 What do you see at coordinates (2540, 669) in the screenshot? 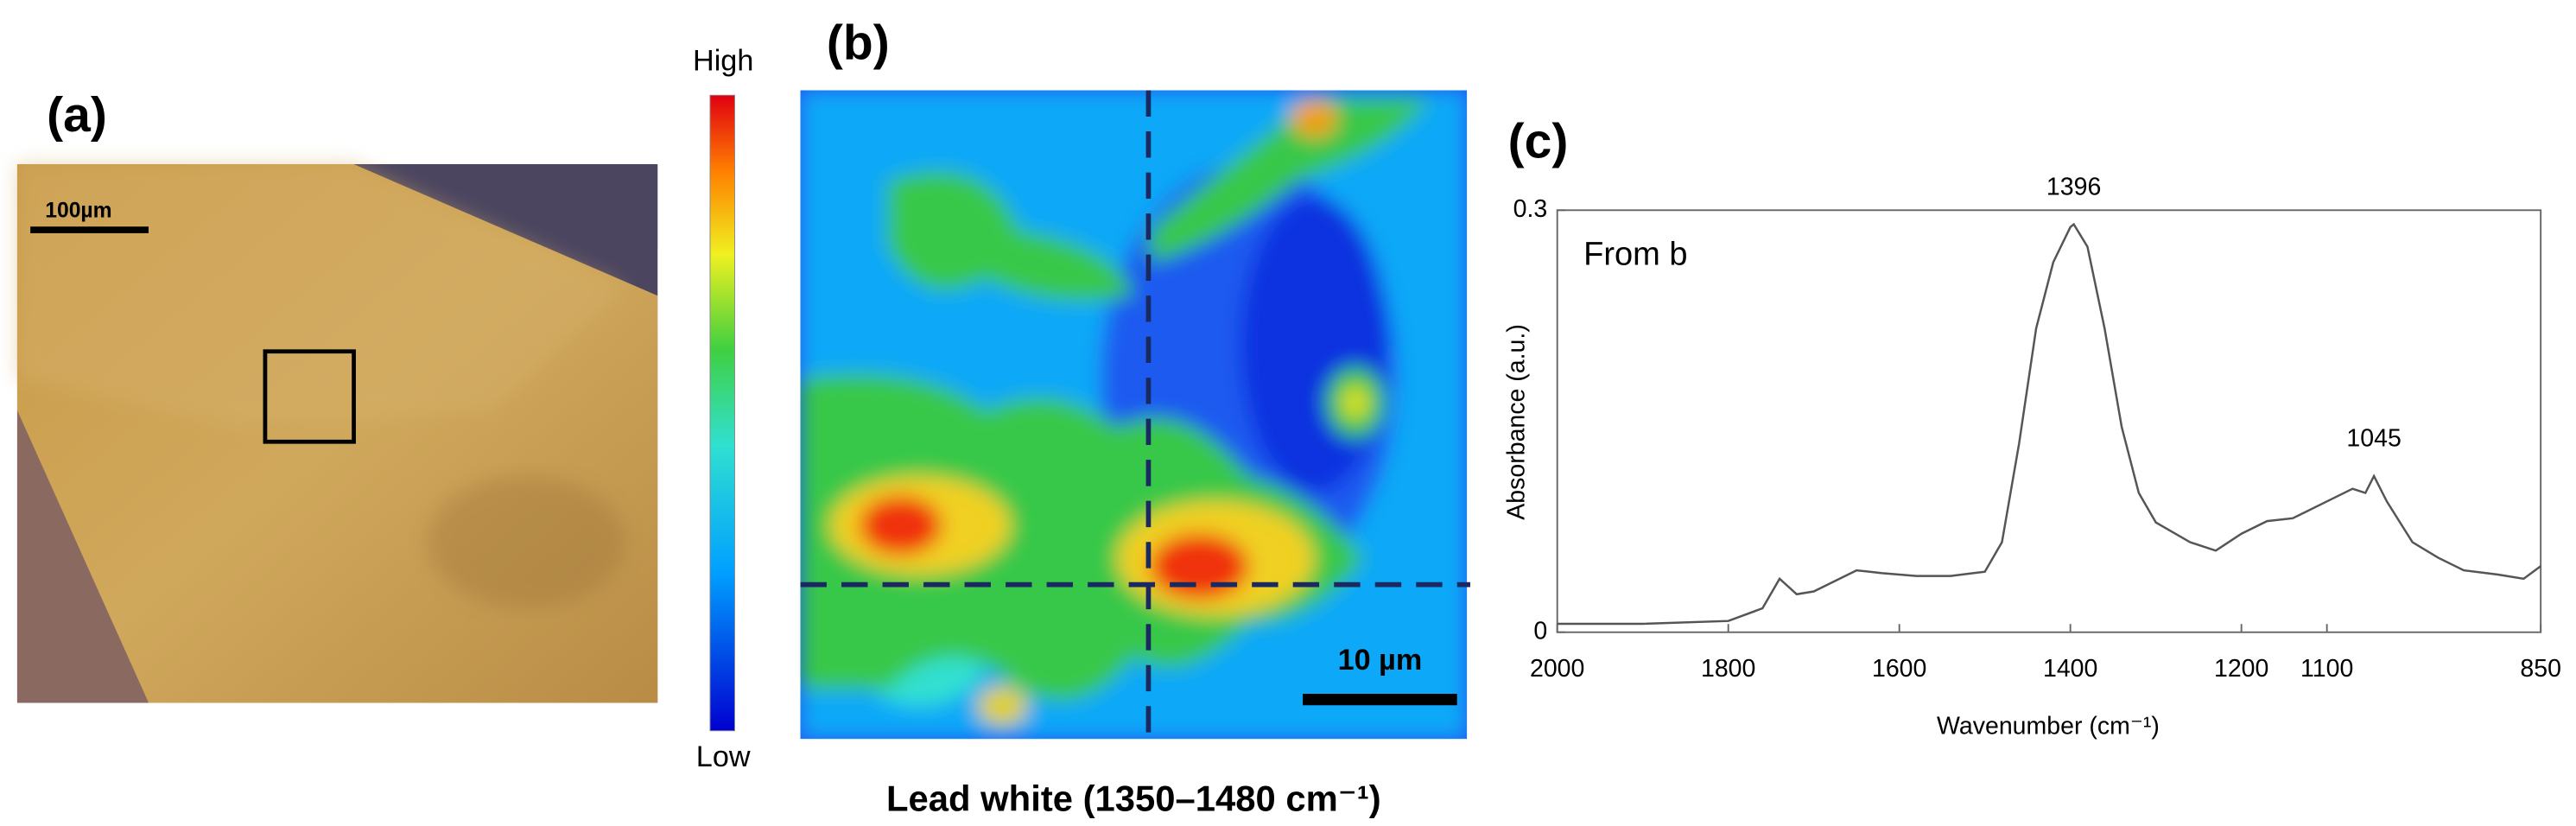
I see `x-tick-label: 850` at bounding box center [2540, 669].